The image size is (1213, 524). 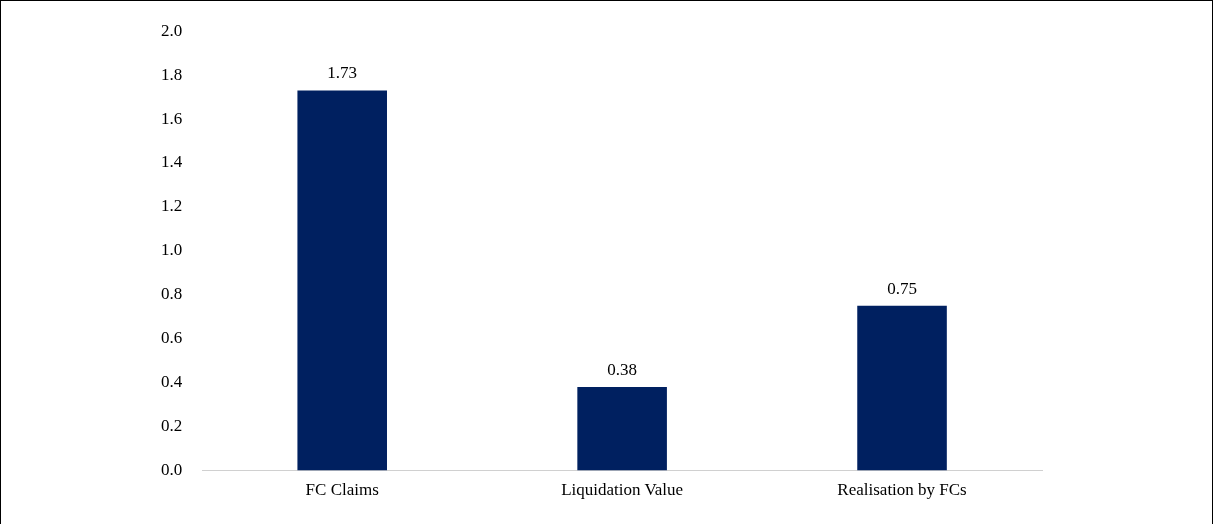 What do you see at coordinates (172, 162) in the screenshot?
I see `y-tick-label: 1.4` at bounding box center [172, 162].